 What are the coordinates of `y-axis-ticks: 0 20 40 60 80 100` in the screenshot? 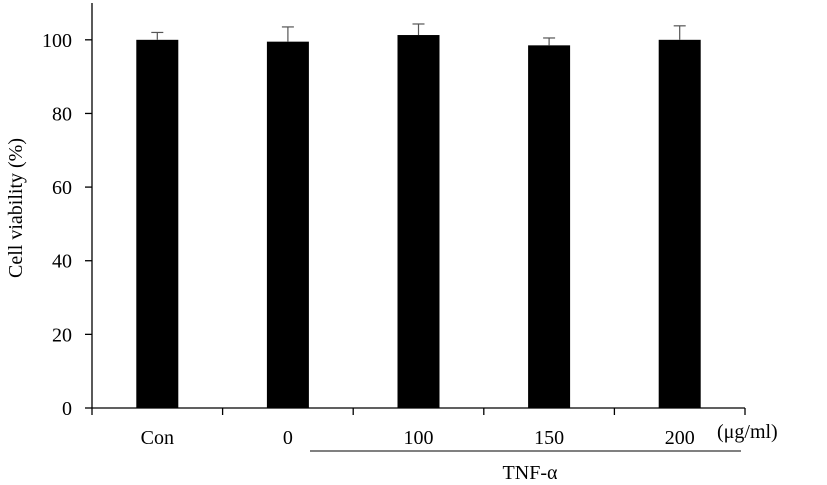 It's located at (67, 225).